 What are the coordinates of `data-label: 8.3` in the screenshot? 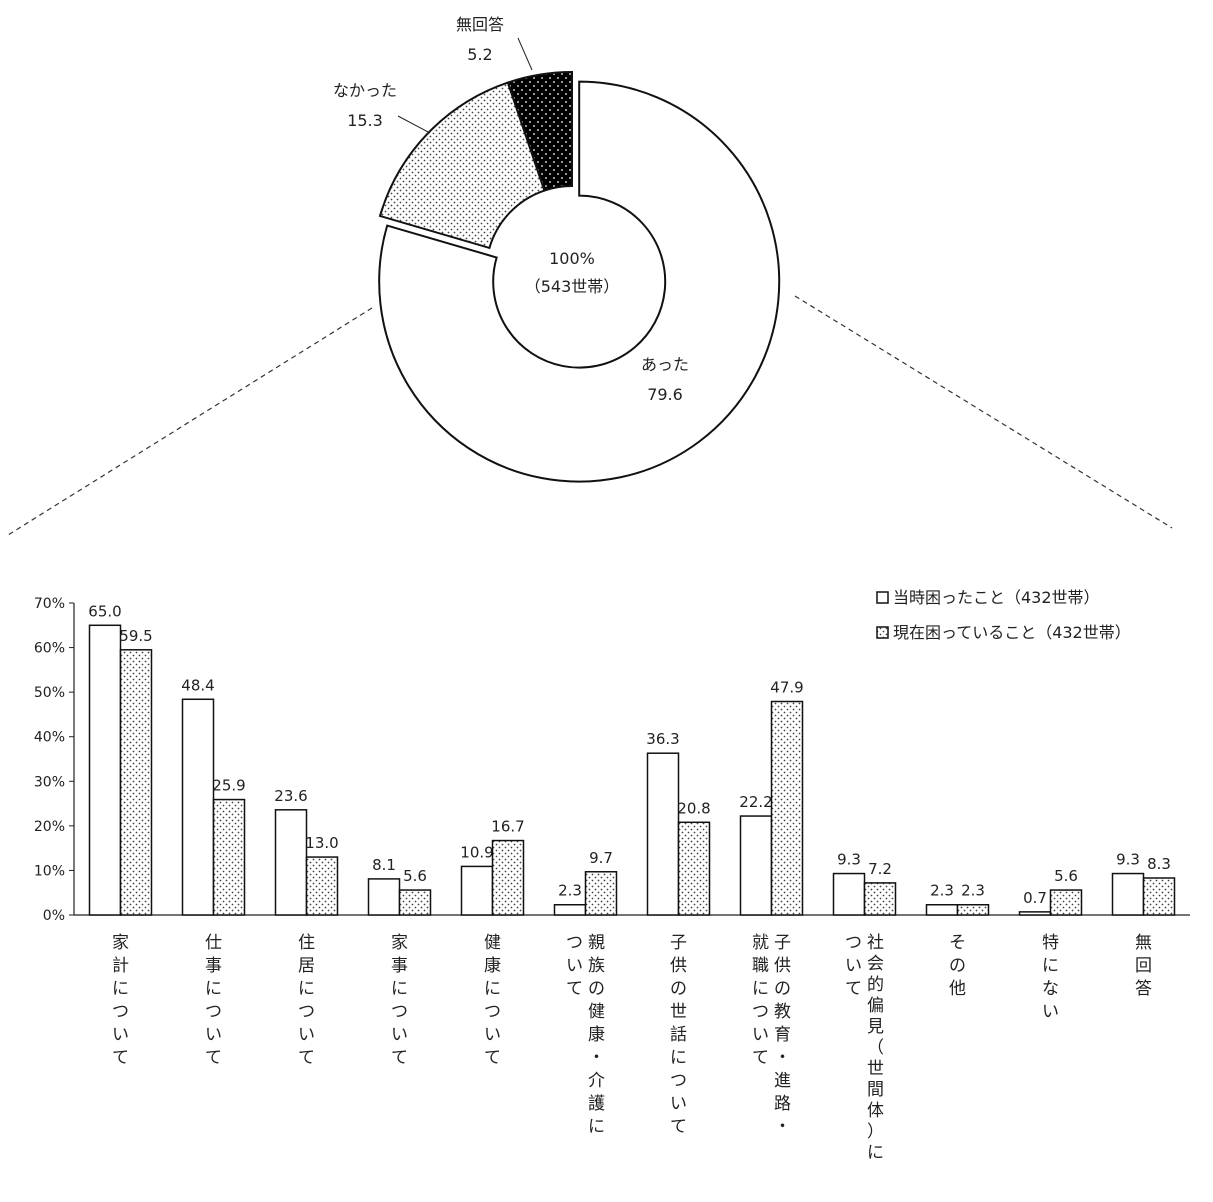 It's located at (1159, 864).